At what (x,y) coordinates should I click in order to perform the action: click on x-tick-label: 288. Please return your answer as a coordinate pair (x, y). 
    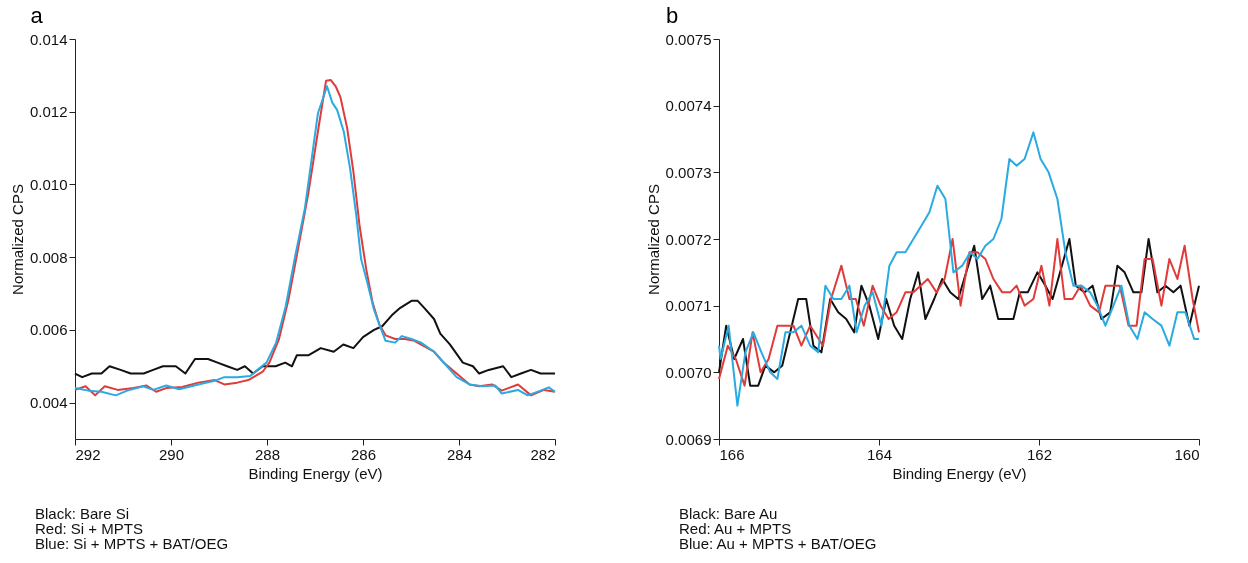
    Looking at the image, I should click on (267, 454).